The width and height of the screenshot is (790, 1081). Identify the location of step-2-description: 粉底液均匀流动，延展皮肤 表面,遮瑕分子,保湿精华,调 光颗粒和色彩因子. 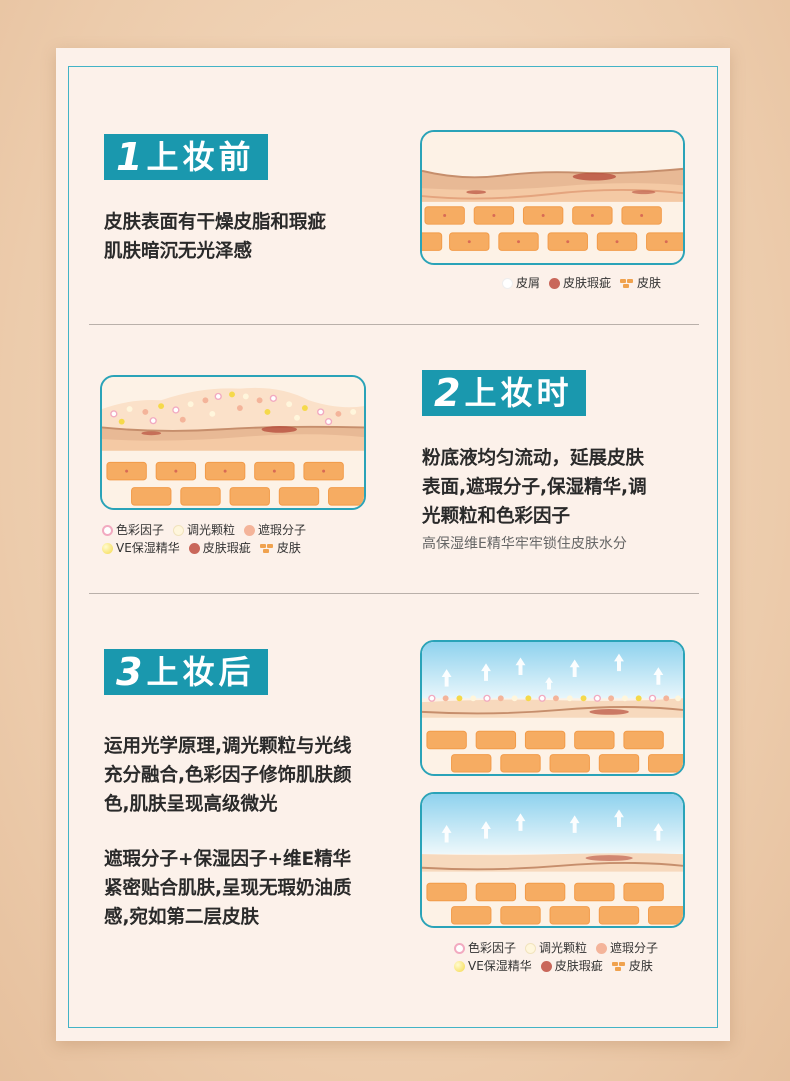
(534, 487).